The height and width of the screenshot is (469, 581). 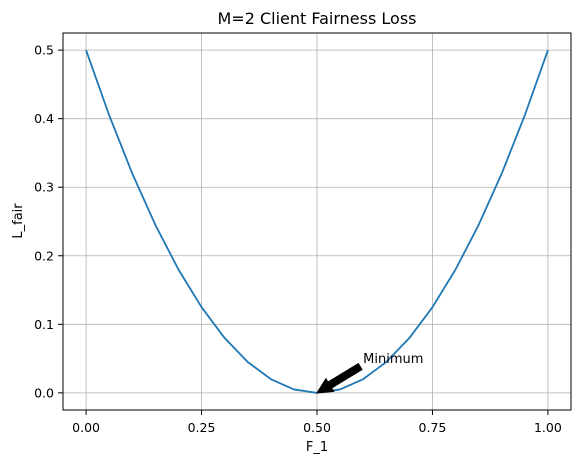 I want to click on y-tick-label: 0.3, so click(x=44, y=187).